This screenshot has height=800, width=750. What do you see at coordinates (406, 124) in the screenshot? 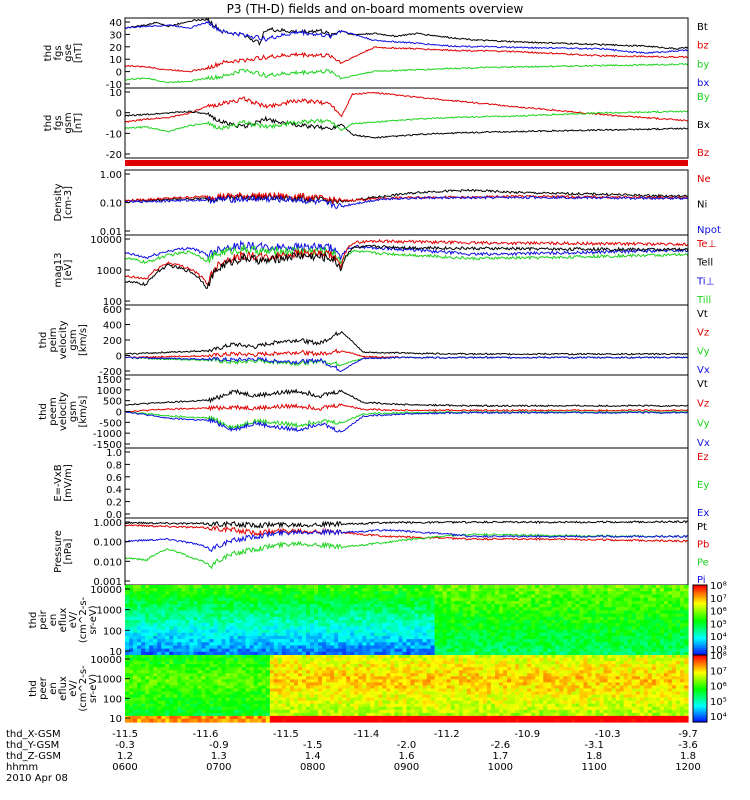
I see `series-line-Bx` at bounding box center [406, 124].